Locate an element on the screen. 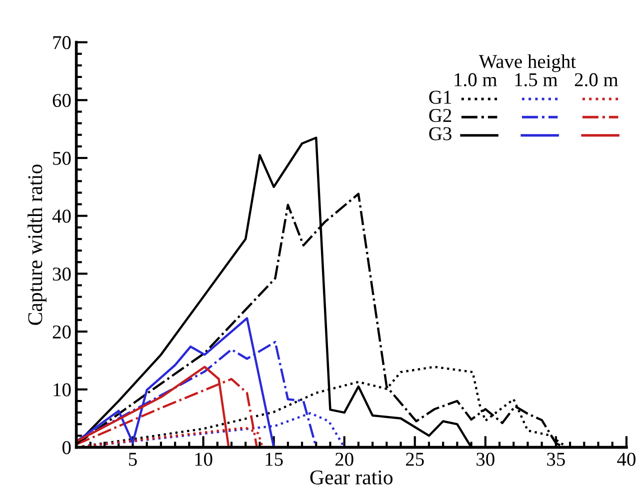 The image size is (636, 497). y-tick-label: 50 is located at coordinates (62, 158).